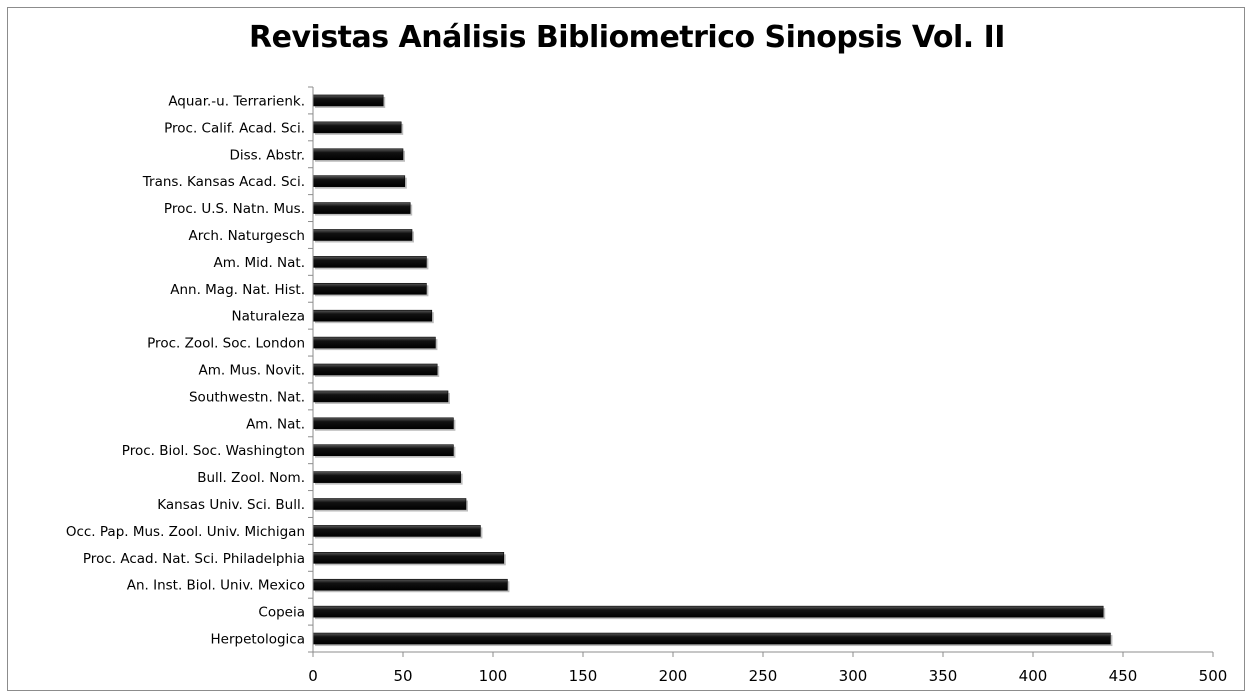 Image resolution: width=1254 pixels, height=697 pixels. Describe the element at coordinates (673, 676) in the screenshot. I see `x-tick-label: 200` at that location.